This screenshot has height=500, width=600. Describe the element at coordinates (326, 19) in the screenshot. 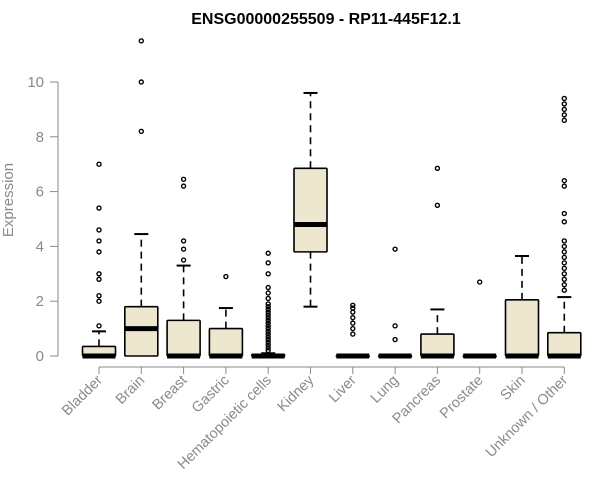

I see `chart-title: ENSG00000255509 - RP11-445F12.1` at that location.